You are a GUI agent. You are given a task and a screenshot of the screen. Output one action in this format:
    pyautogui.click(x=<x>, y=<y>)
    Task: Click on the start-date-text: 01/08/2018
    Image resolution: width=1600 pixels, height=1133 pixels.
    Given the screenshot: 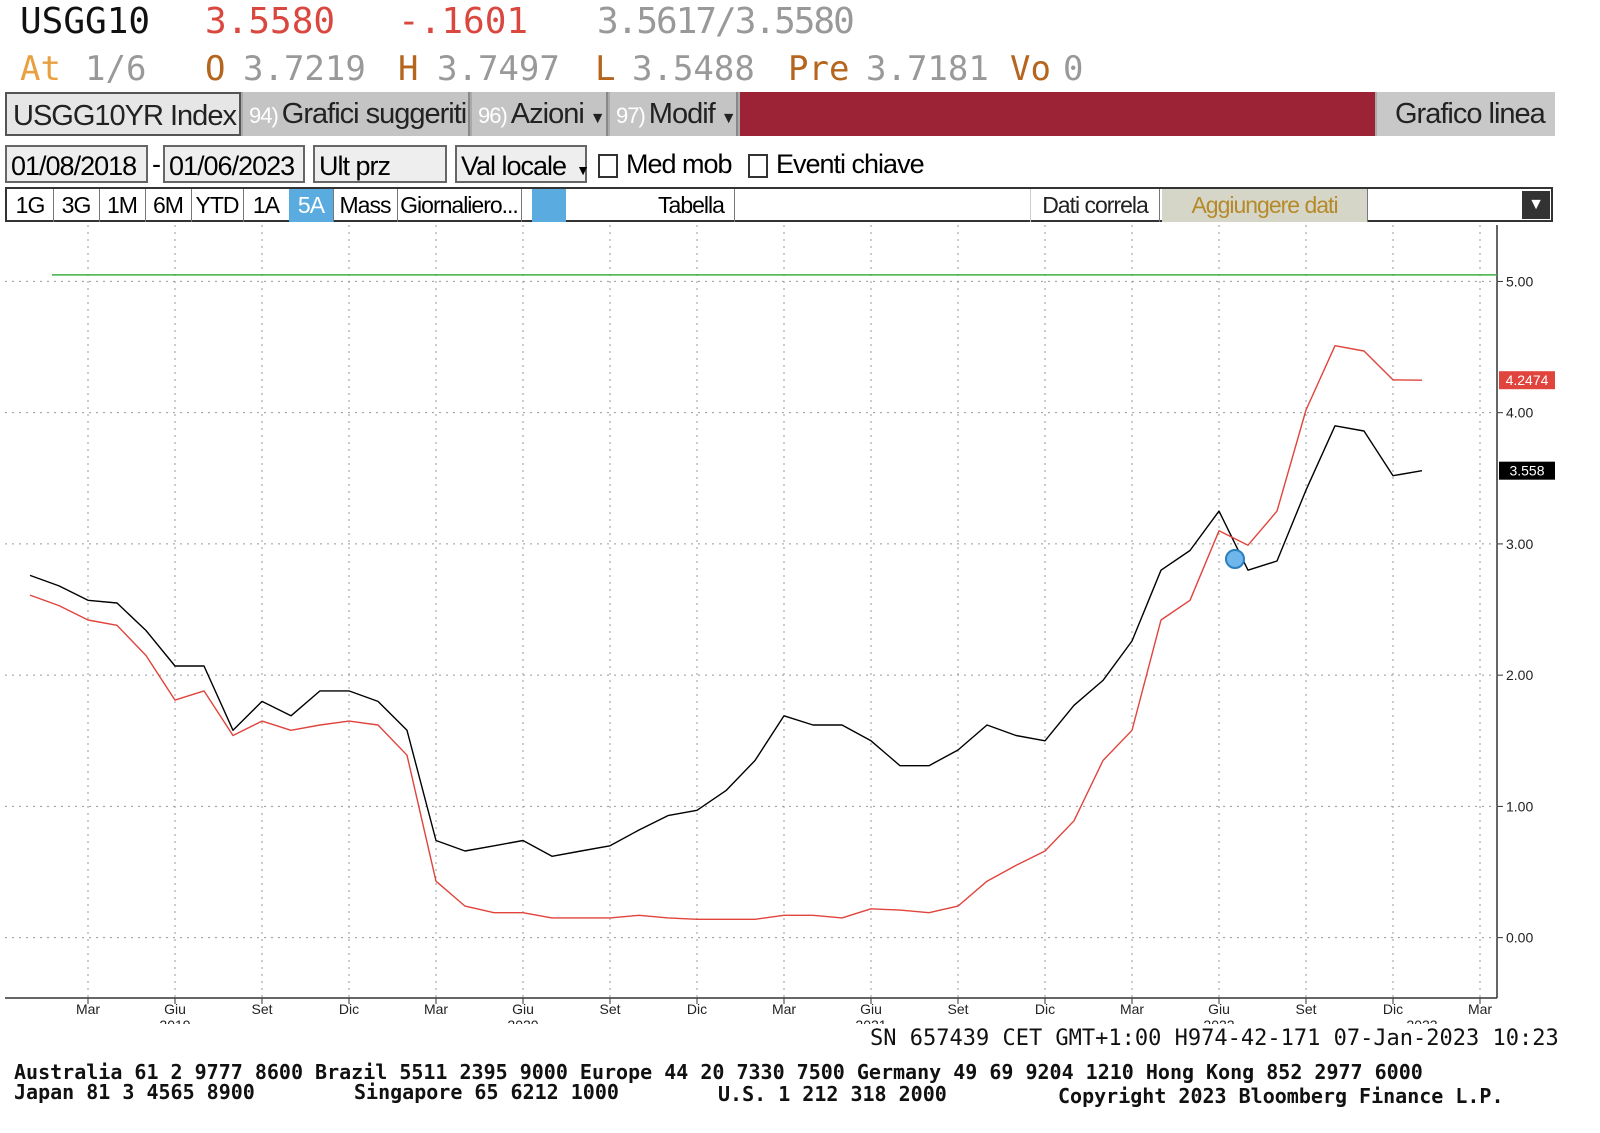 What is the action you would take?
    pyautogui.click(x=74, y=166)
    